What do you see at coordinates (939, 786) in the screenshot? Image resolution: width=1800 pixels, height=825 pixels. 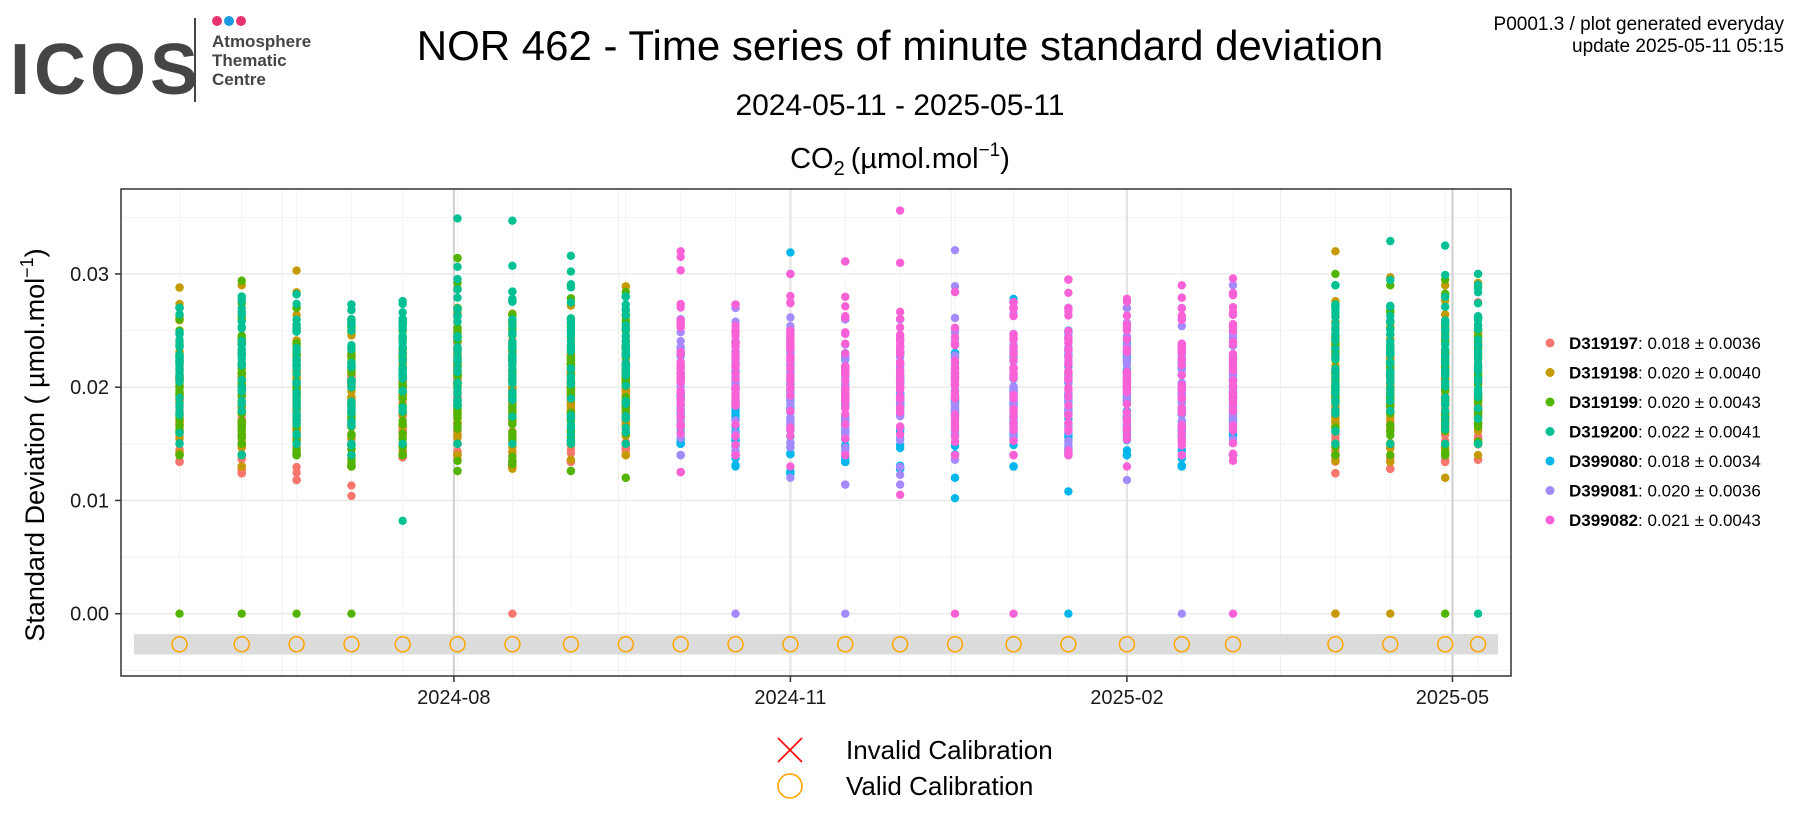 I see `calibration-legend-label: Valid Calibration` at bounding box center [939, 786].